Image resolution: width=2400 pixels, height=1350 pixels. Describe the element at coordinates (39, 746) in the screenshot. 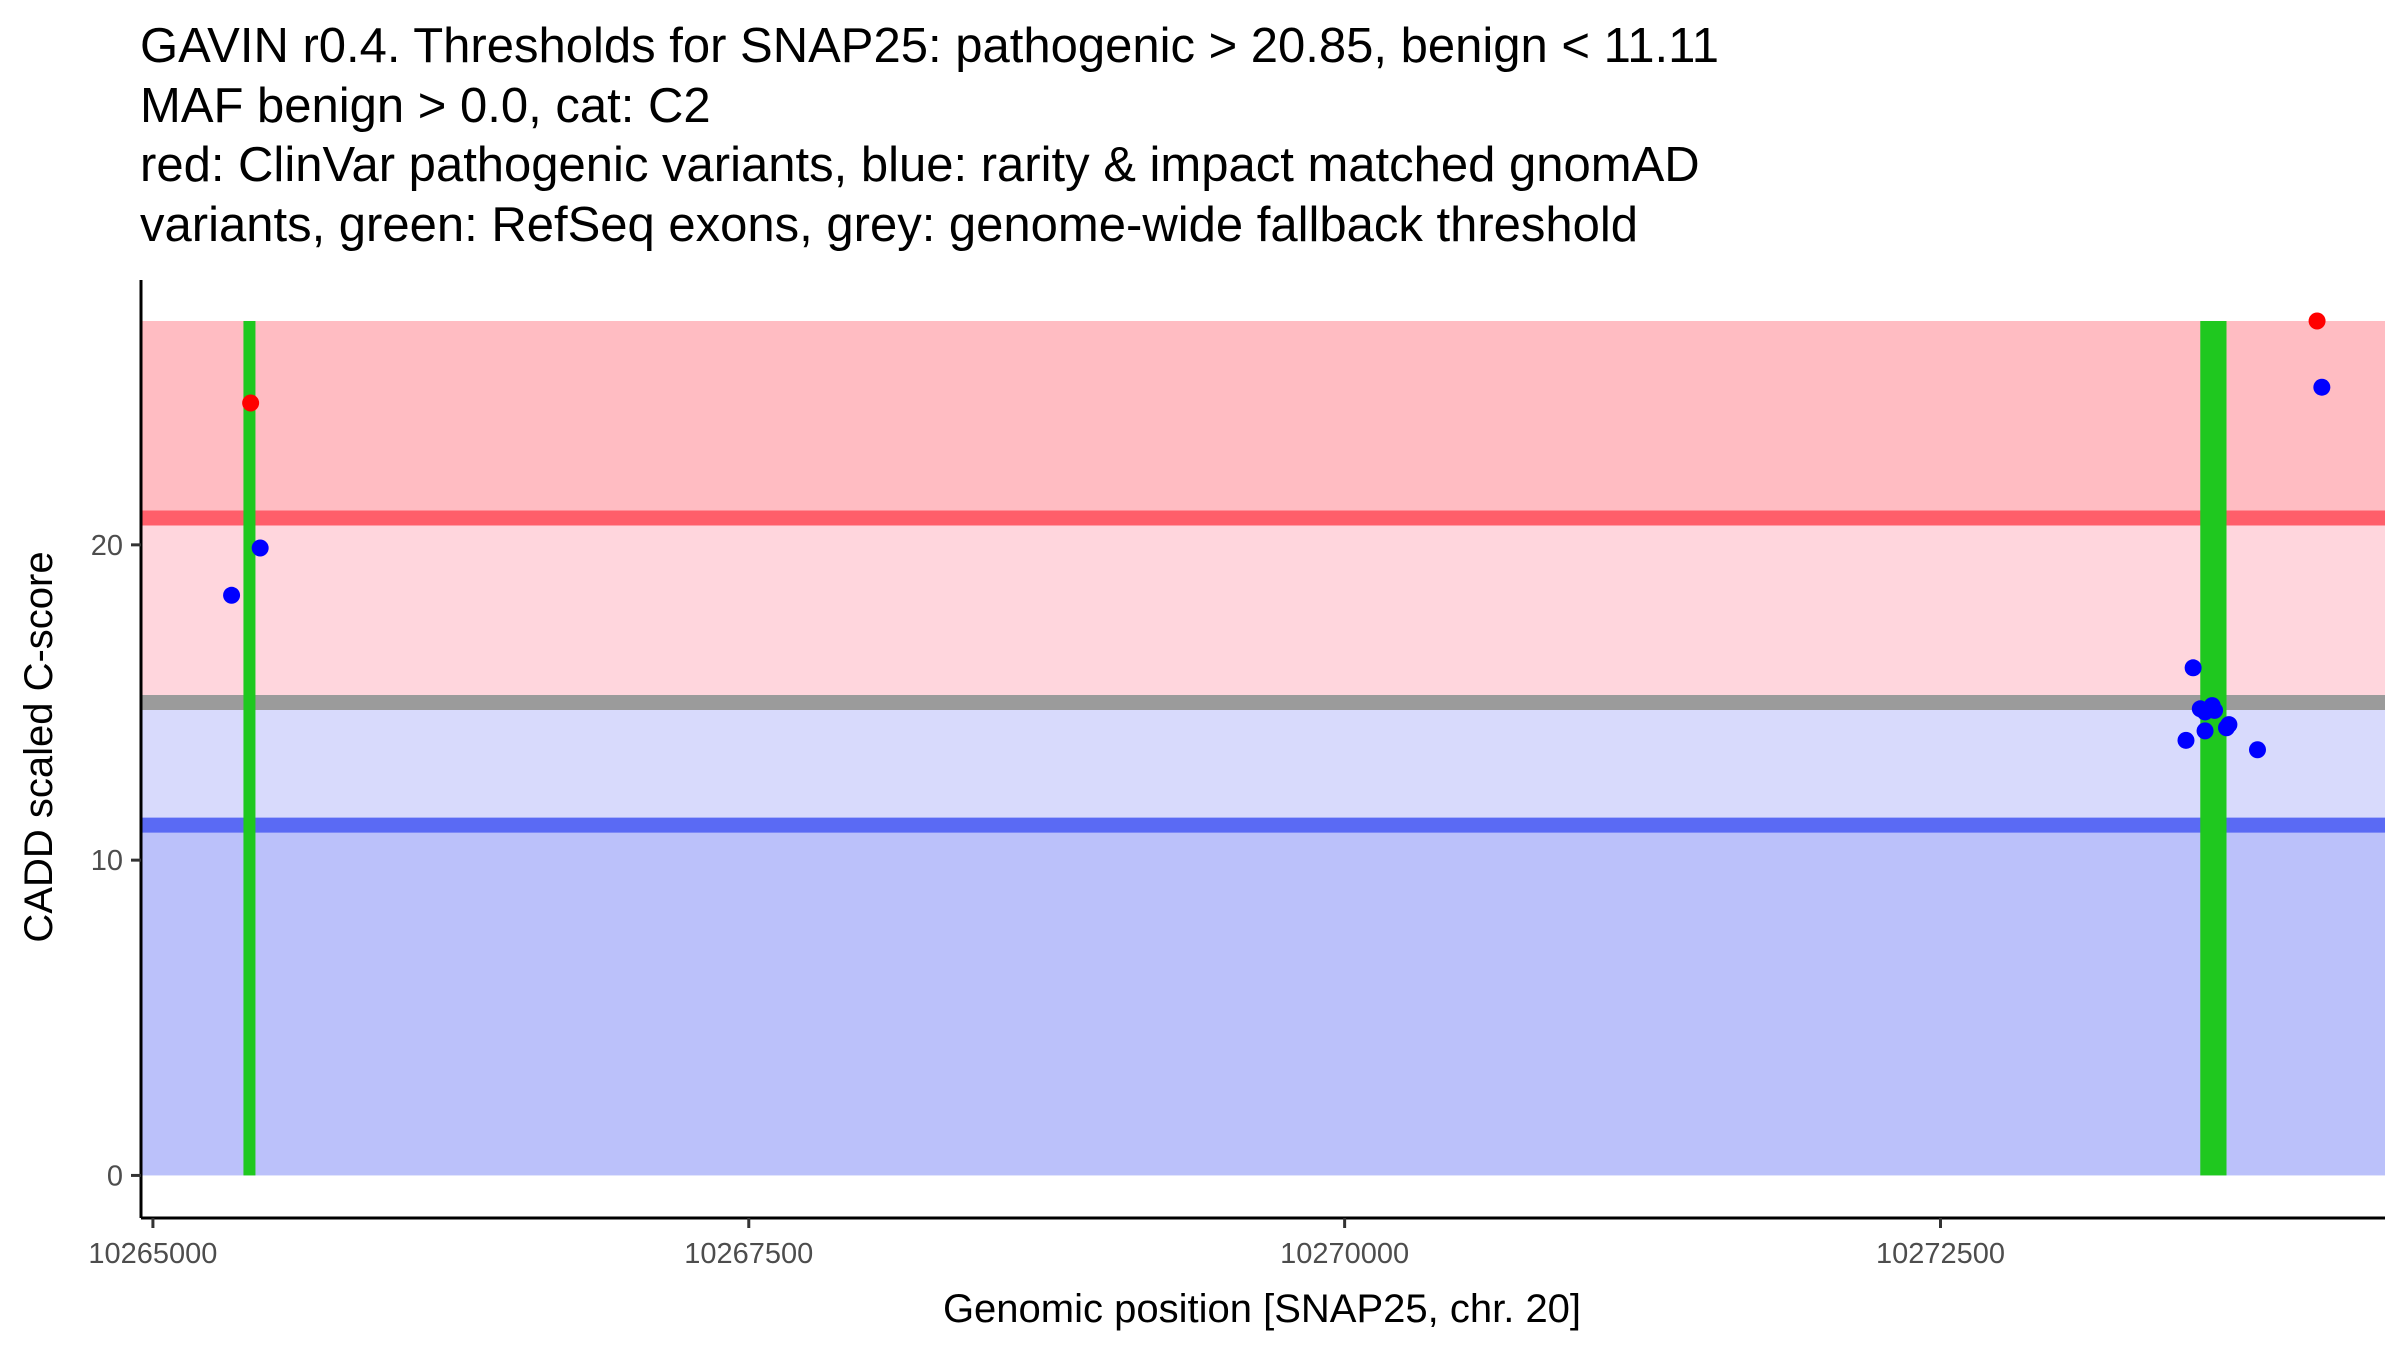

I see `y-axis-title: CADD scaled C-score` at that location.